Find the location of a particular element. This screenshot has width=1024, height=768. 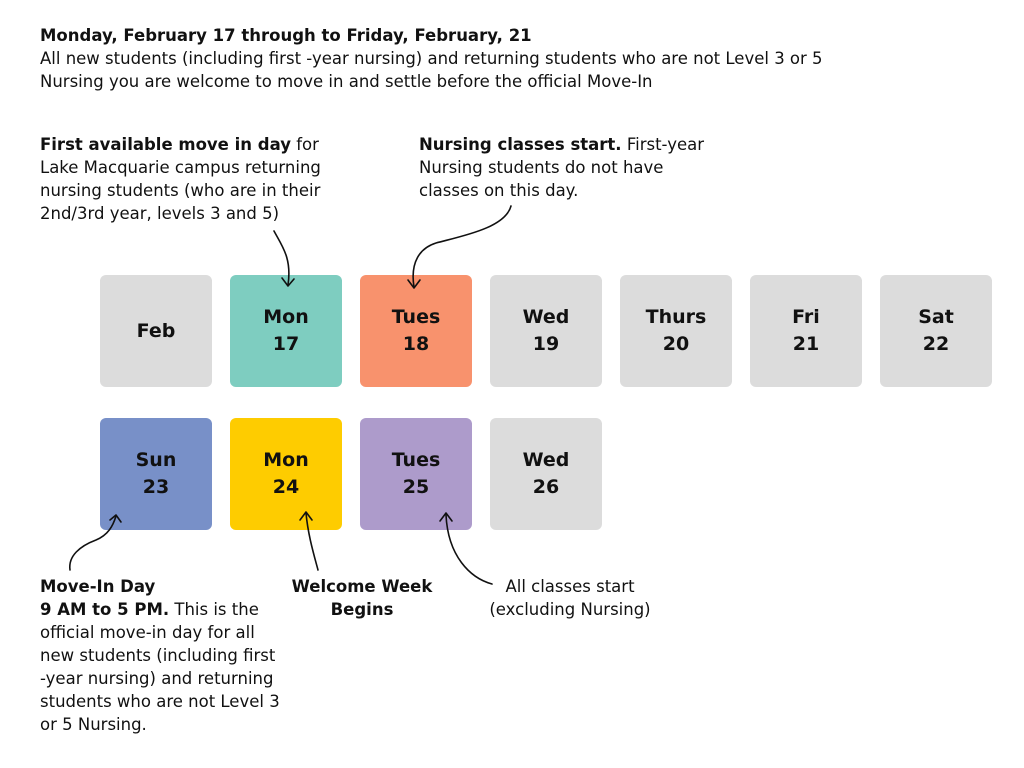

note-welcome-week-line2: Begins is located at coordinates (362, 609).